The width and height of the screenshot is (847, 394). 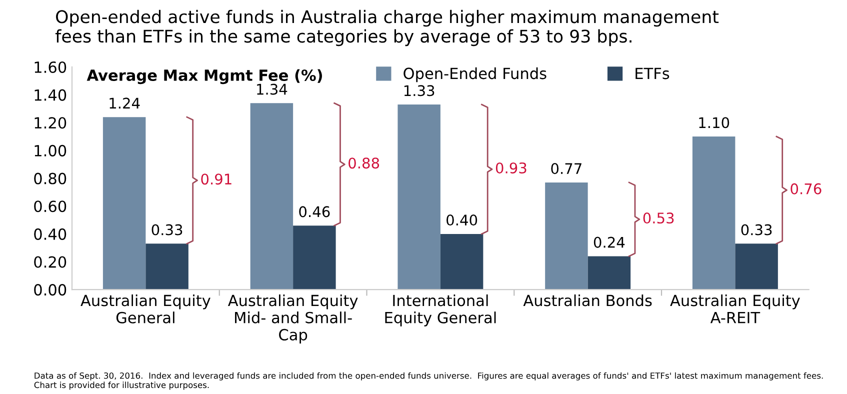 I want to click on legend-label: ETFs, so click(x=653, y=74).